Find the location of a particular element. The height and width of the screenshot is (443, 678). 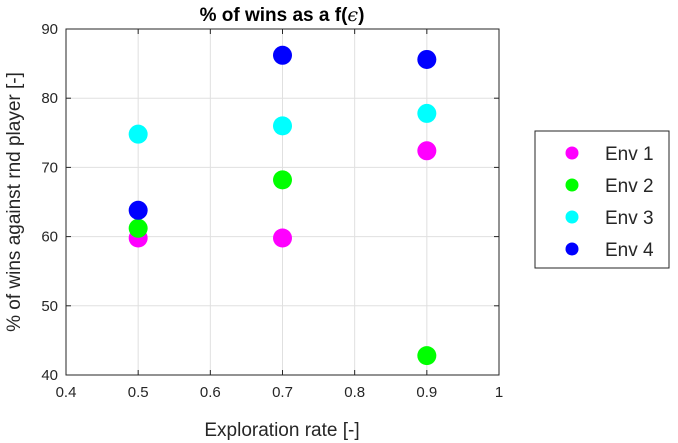

x-tick-label: 0.7 is located at coordinates (282, 392).